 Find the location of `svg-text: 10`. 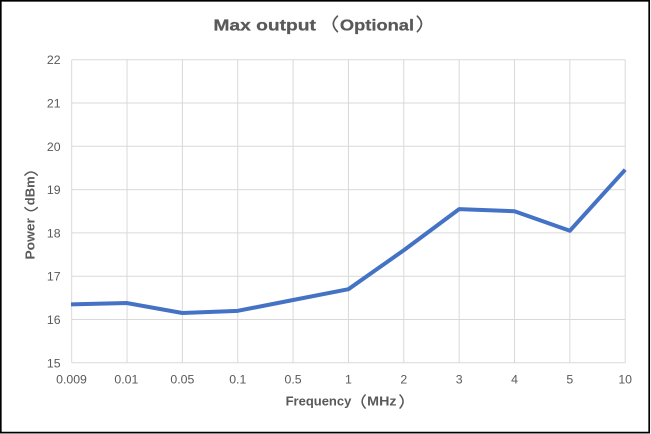

svg-text: 10 is located at coordinates (625, 380).